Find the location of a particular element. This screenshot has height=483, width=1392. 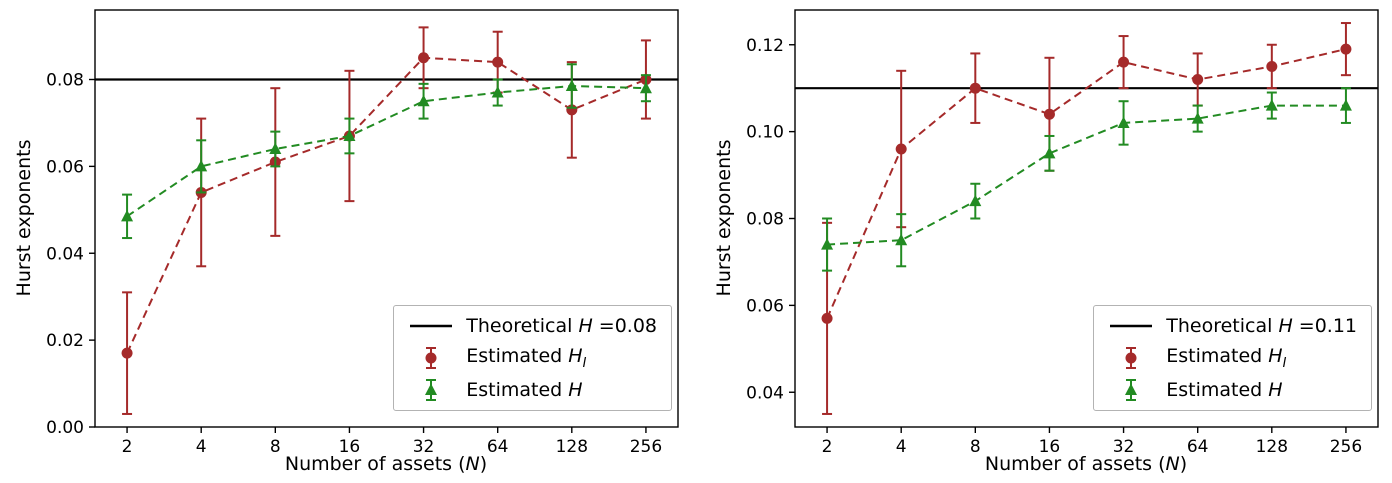

legend-entry-theoretical: Theoretical H =0.11 is located at coordinates (1232, 326).